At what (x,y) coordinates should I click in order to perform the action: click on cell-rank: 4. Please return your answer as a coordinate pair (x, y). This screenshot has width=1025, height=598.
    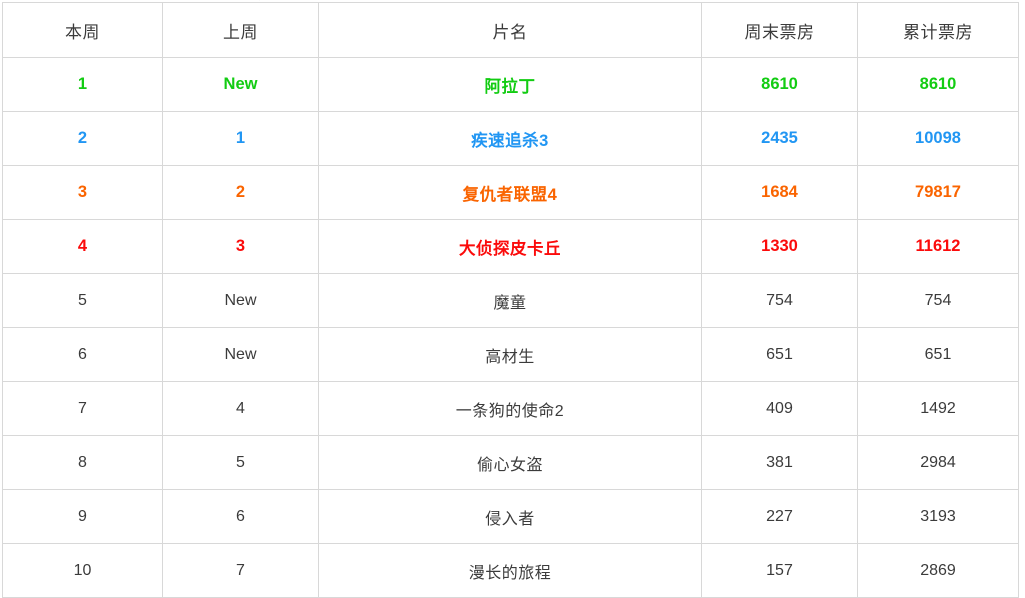
    Looking at the image, I should click on (82, 246).